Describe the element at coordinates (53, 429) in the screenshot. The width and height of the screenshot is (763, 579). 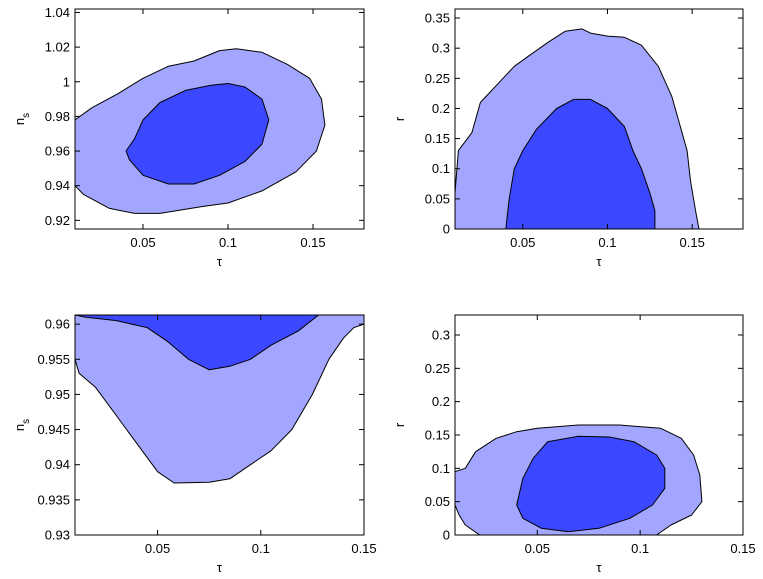
I see `y-tick-label: 0.945` at that location.